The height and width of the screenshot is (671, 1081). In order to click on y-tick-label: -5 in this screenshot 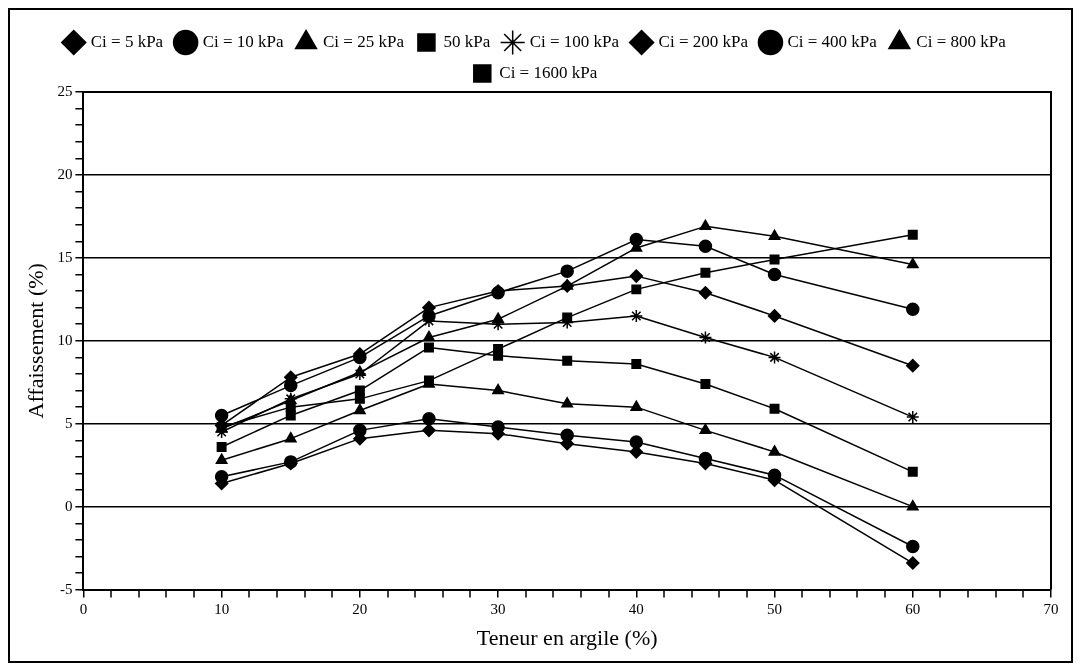, I will do `click(66, 588)`.